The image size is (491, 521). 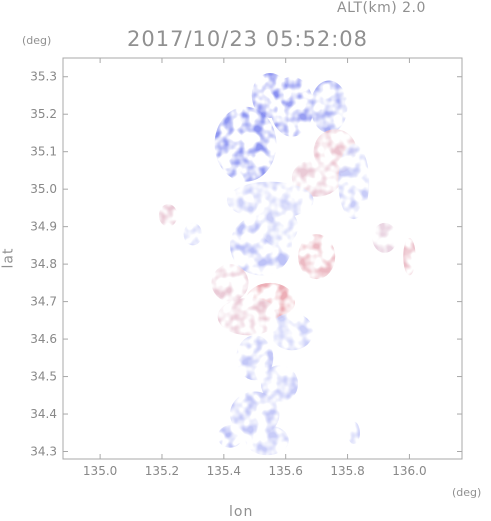 I want to click on y-tick-label: 34.5, so click(x=43, y=377).